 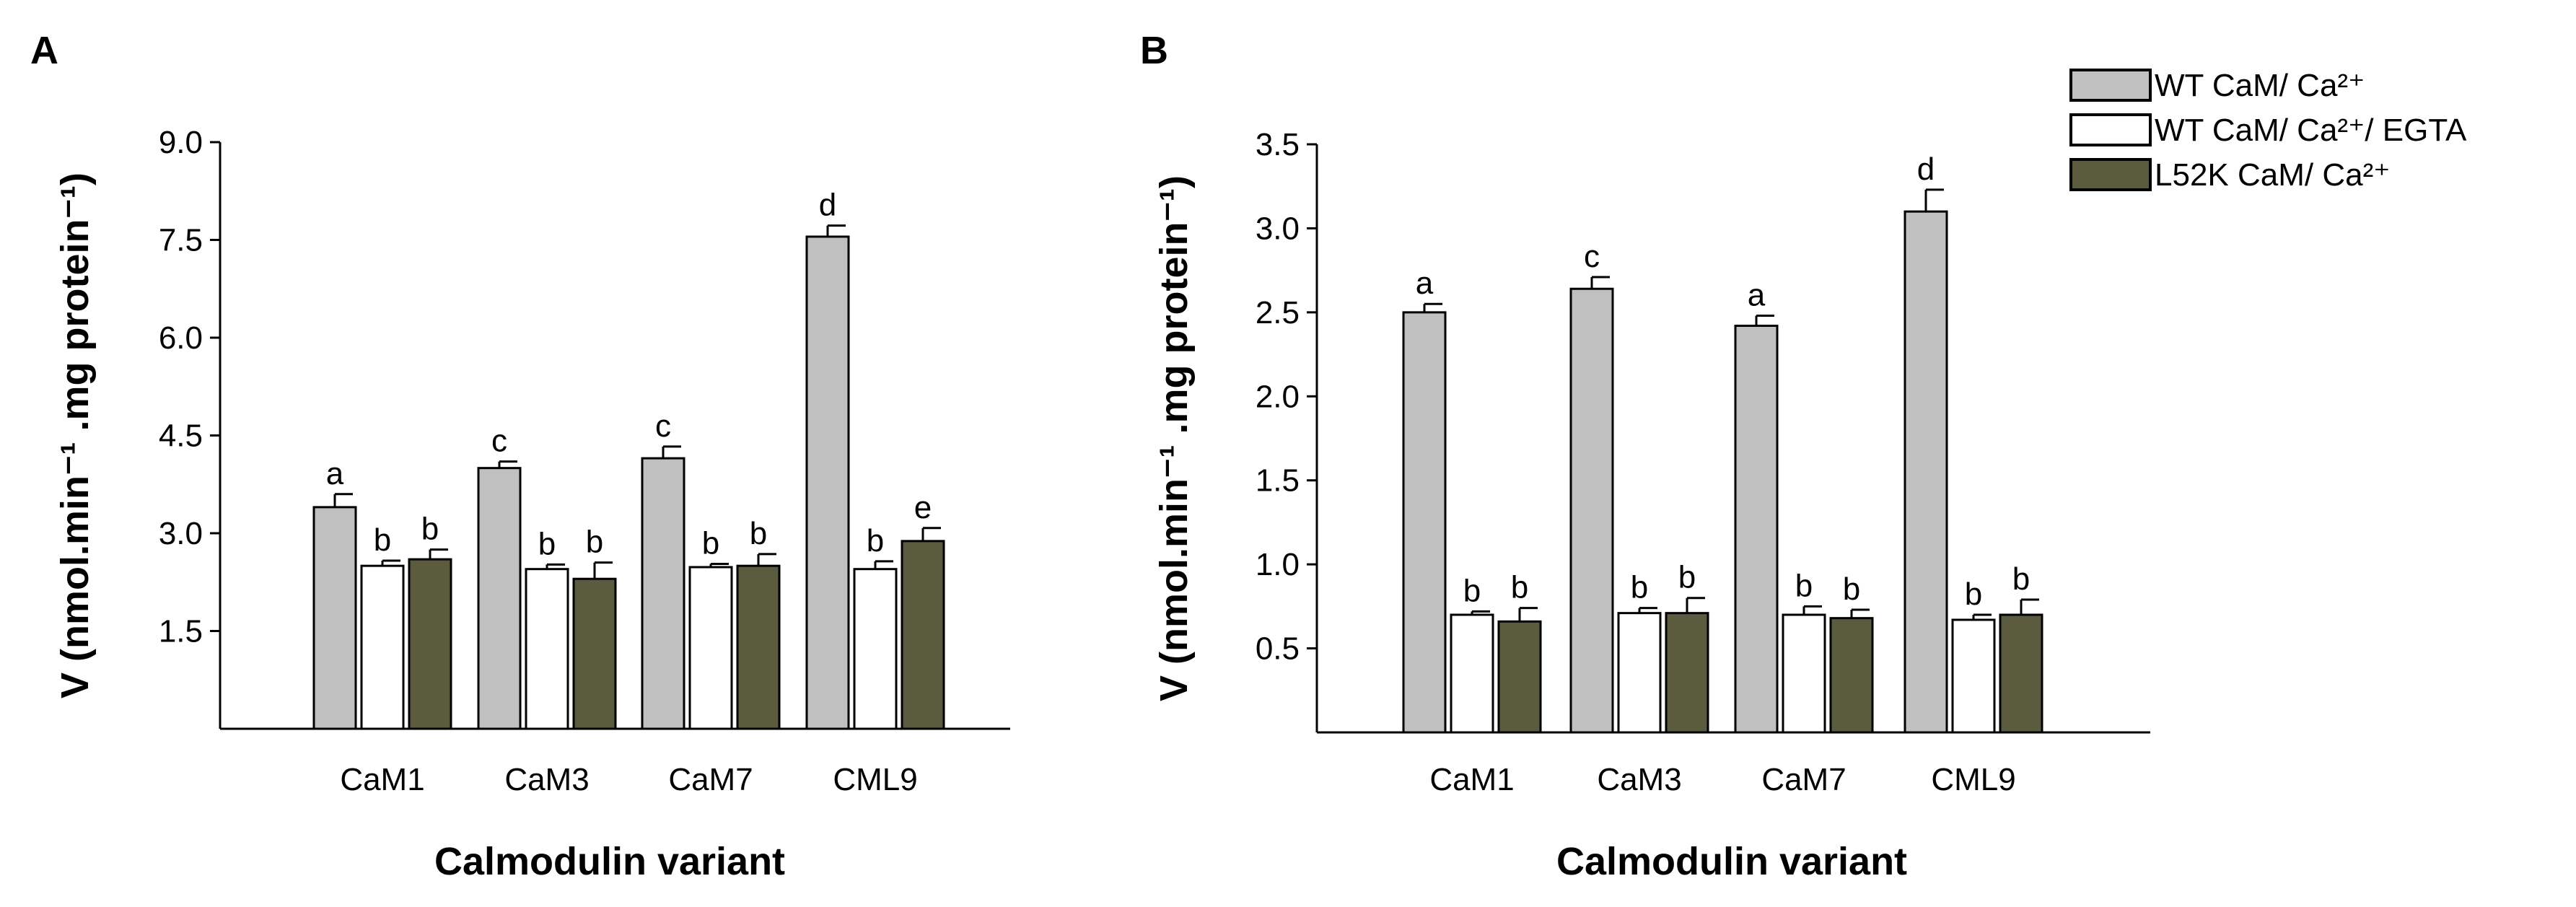 What do you see at coordinates (1278, 649) in the screenshot?
I see `y-tick-label: 0.5` at bounding box center [1278, 649].